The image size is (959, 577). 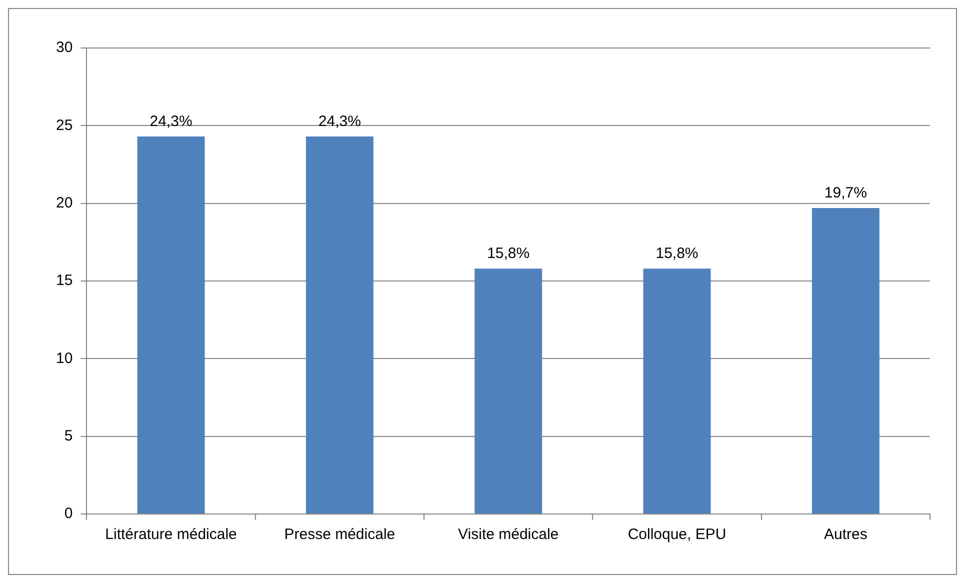 What do you see at coordinates (171, 535) in the screenshot?
I see `x-tick-label: Littérature médicale` at bounding box center [171, 535].